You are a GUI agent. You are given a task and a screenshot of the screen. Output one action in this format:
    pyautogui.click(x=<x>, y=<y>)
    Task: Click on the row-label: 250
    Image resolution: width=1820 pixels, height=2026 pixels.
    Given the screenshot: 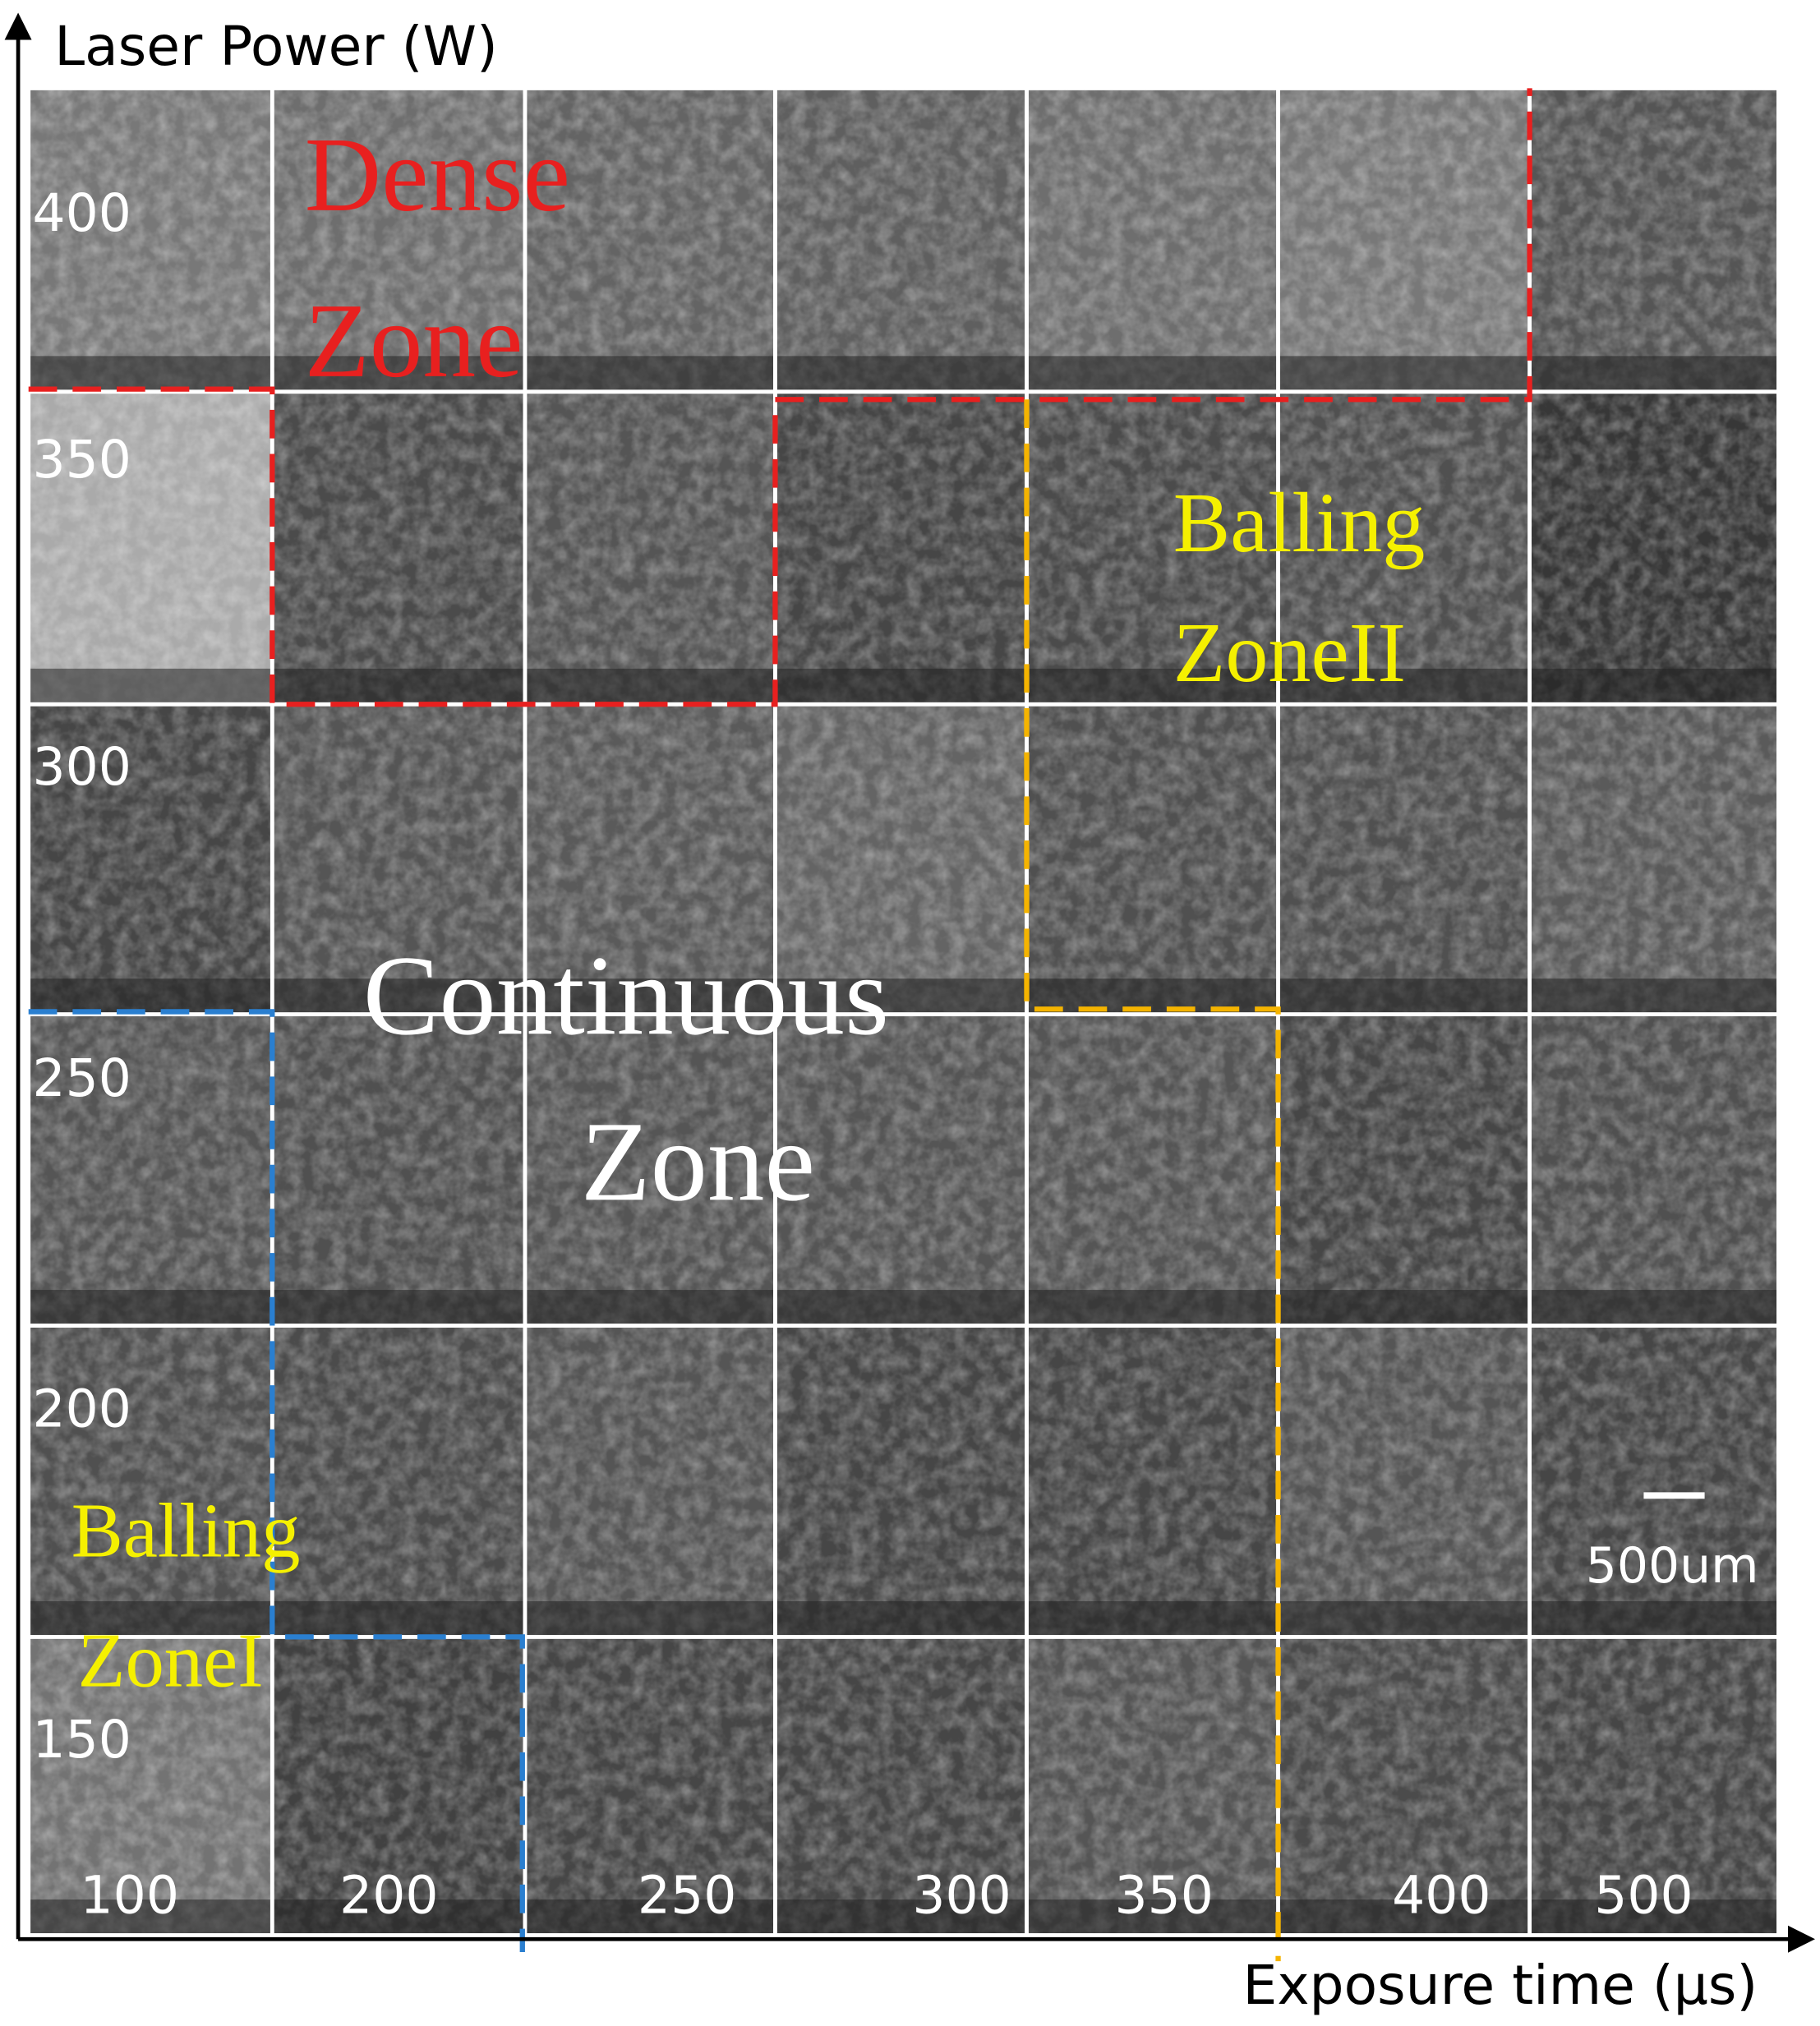 What is the action you would take?
    pyautogui.click(x=81, y=1078)
    